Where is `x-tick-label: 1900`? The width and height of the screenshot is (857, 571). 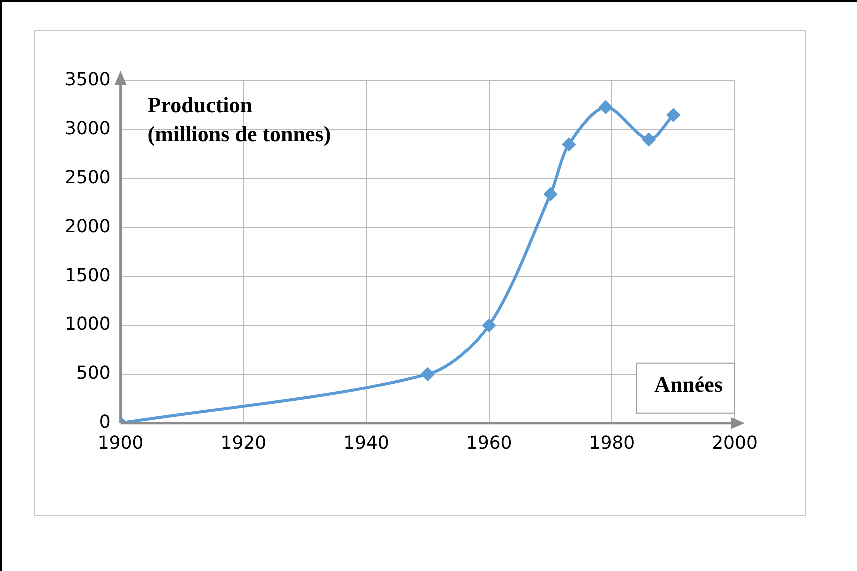 x-tick-label: 1900 is located at coordinates (121, 443).